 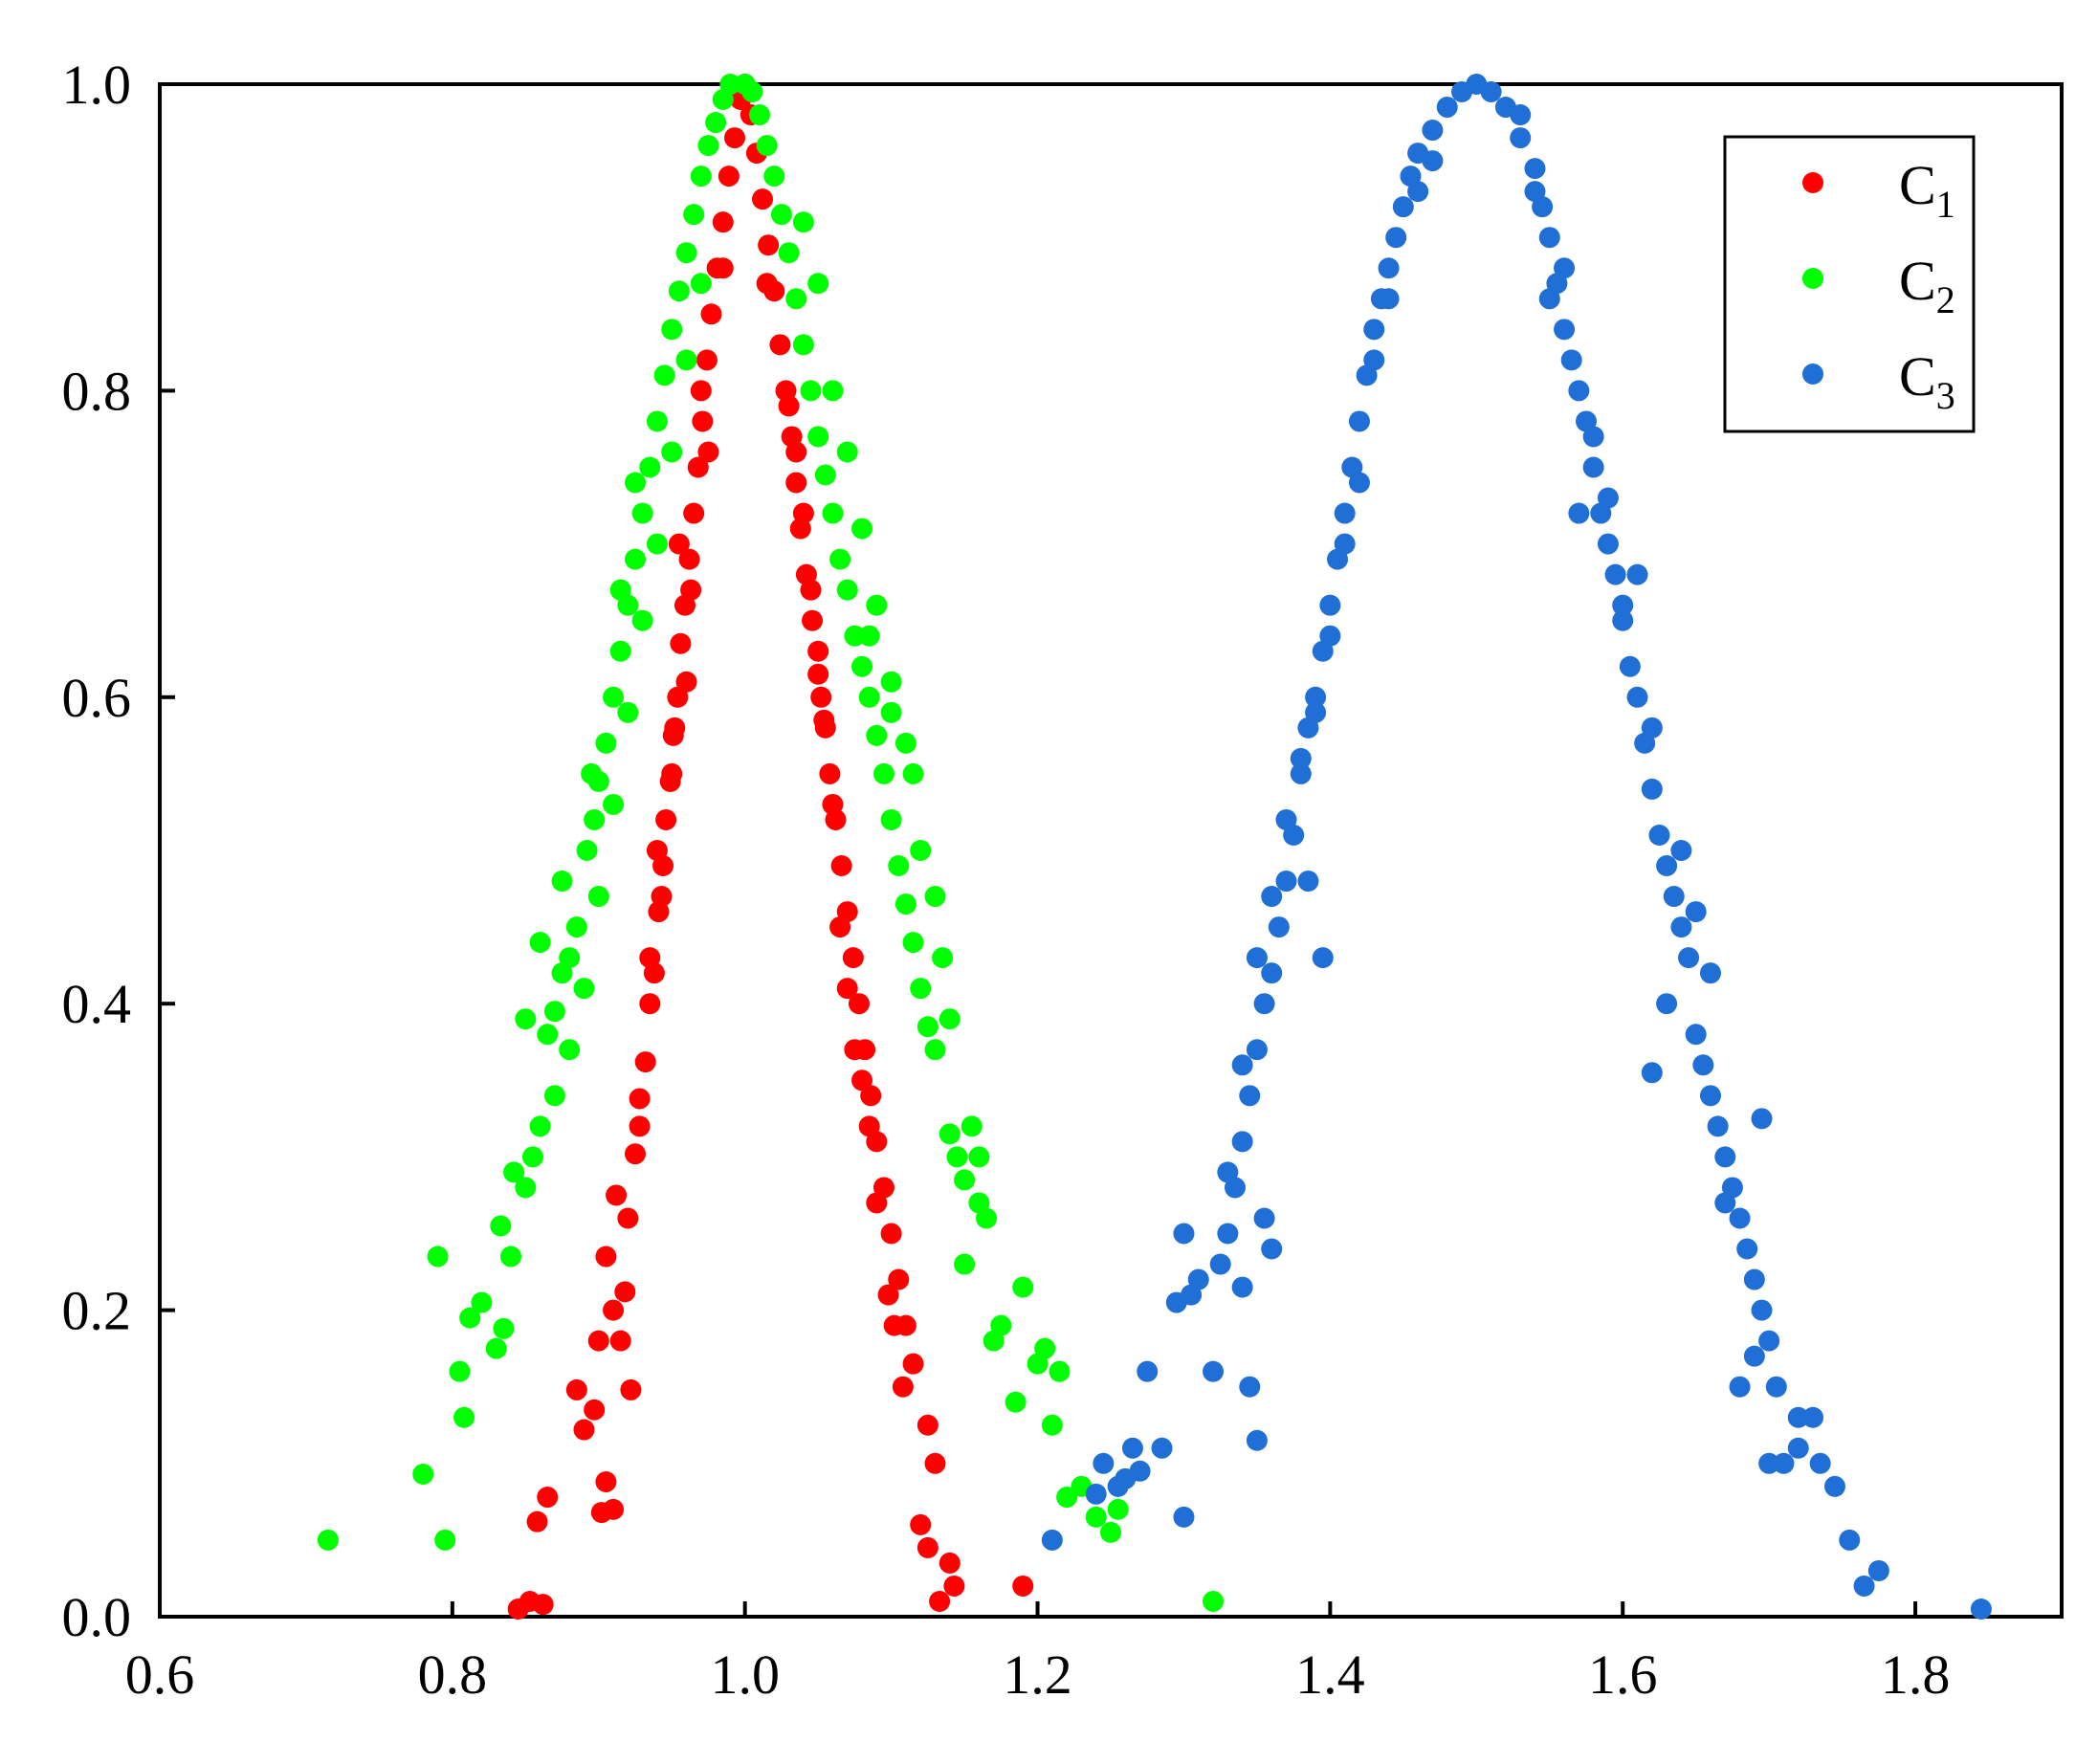 I want to click on x-tick-label: 1.2, so click(x=1037, y=1674).